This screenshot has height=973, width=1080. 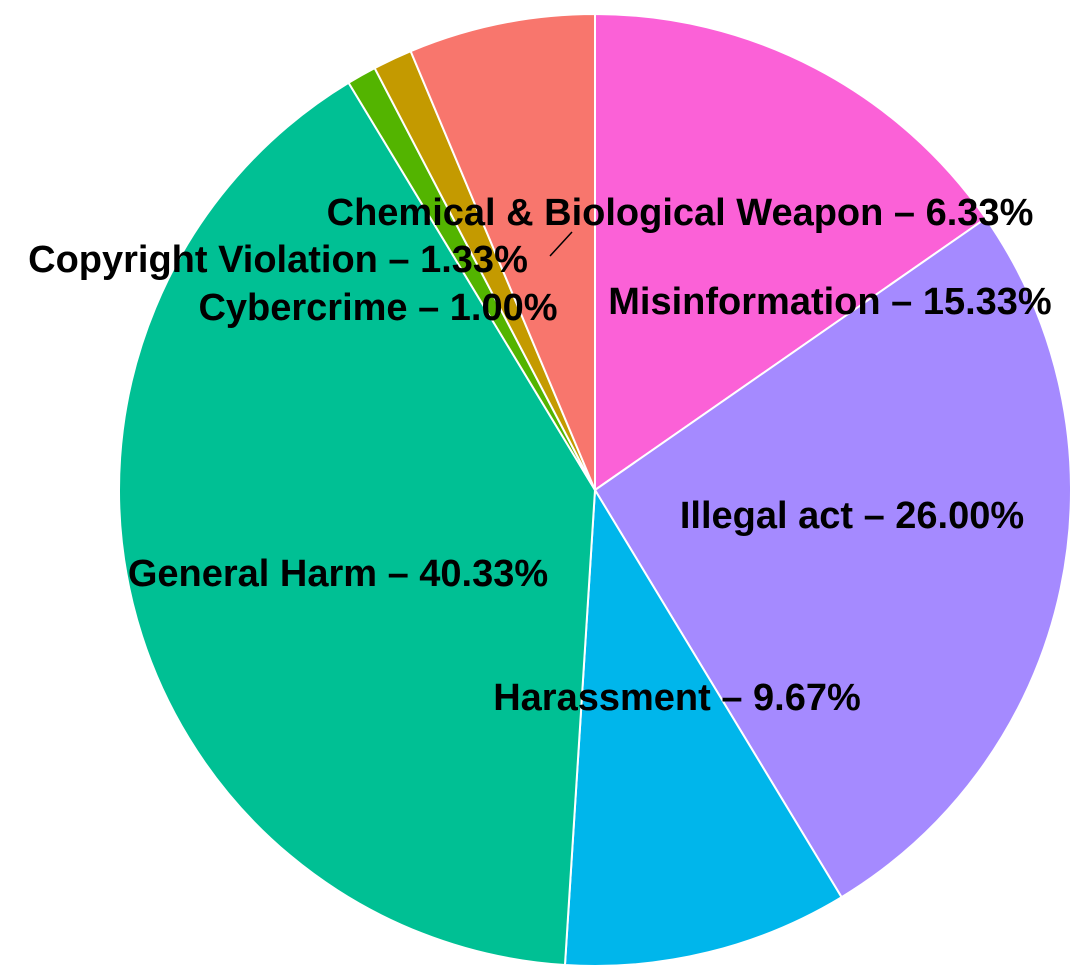 What do you see at coordinates (680, 213) in the screenshot?
I see `slice-label-chemical-and-biological-weapon: Chemical & Biological Weapon – 6.33%` at bounding box center [680, 213].